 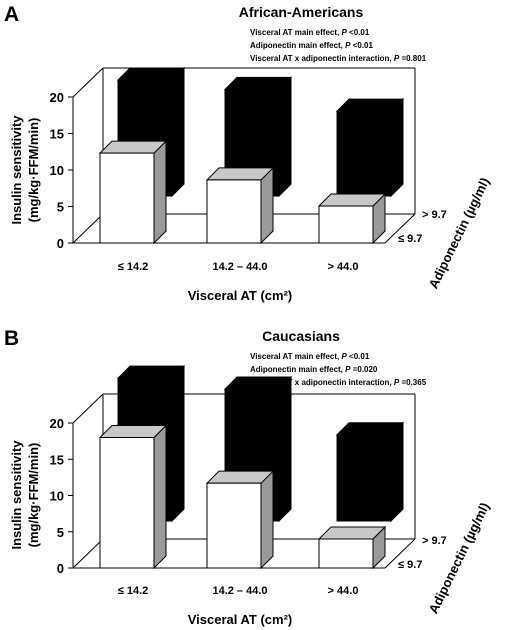 I want to click on panel-title: Caucasians, so click(x=301, y=336).